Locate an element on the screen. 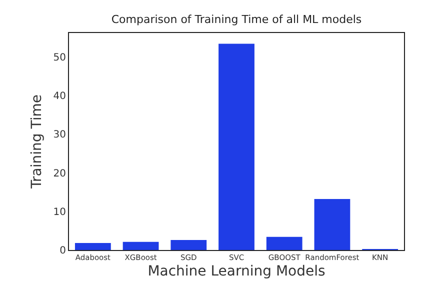  y-axis-title: Training Time is located at coordinates (36, 142).